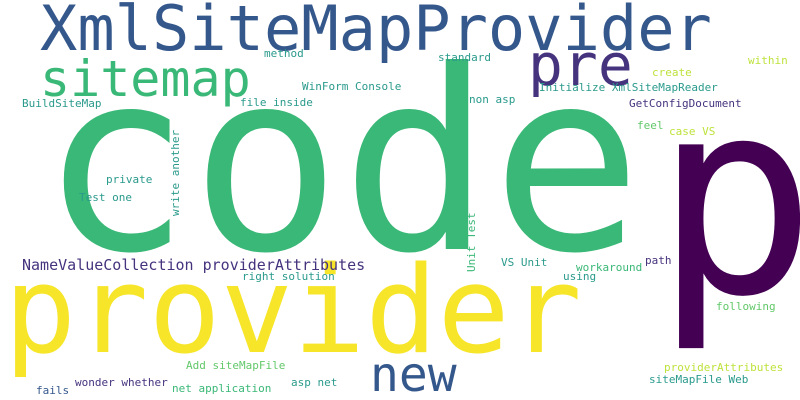 This screenshot has height=400, width=800. I want to click on word-write-another: write another, so click(175, 172).